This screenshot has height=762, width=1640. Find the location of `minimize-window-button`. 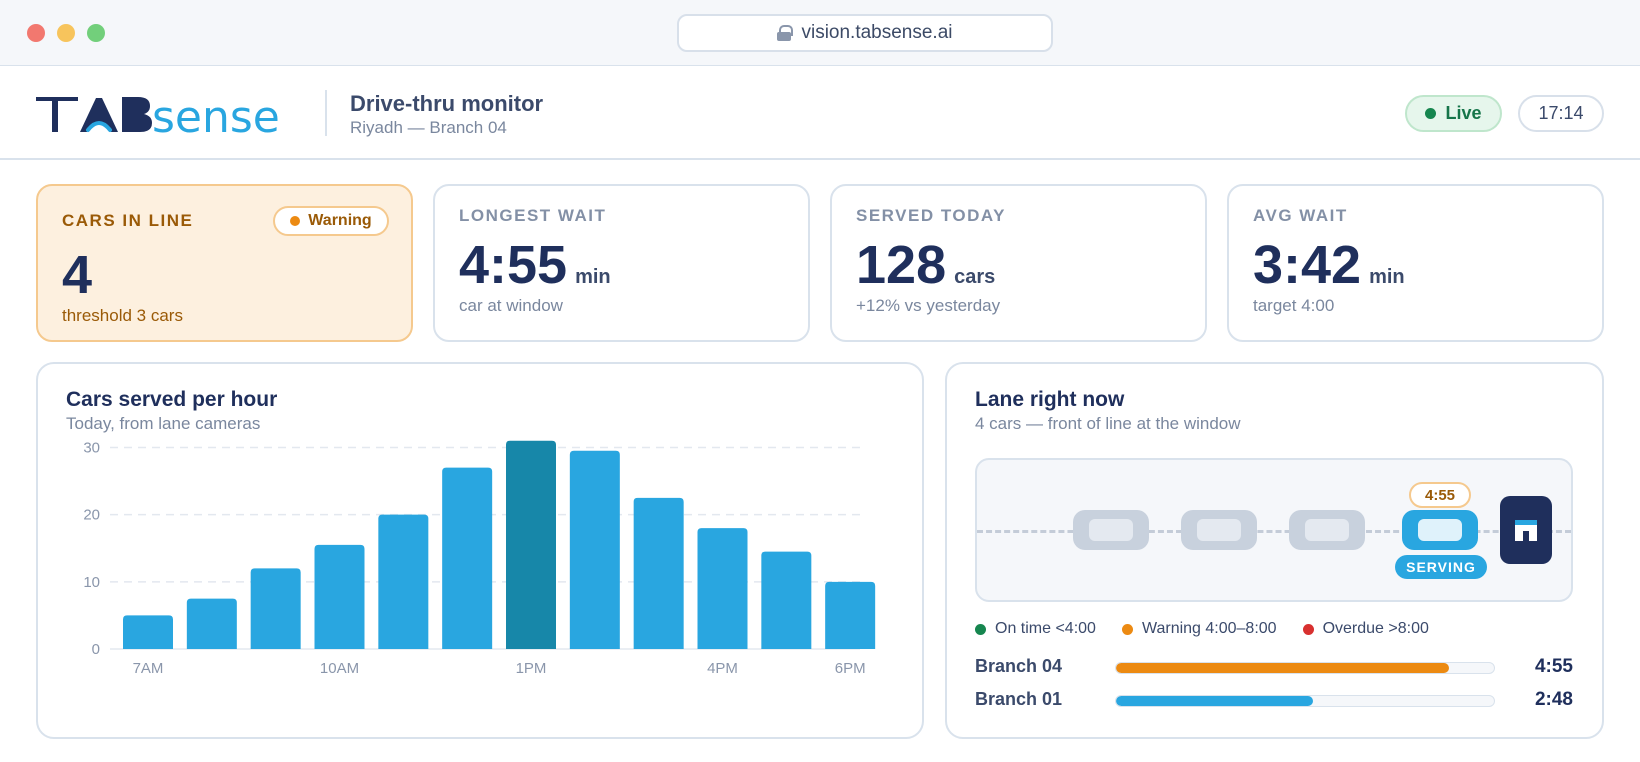

minimize-window-button is located at coordinates (66, 33).